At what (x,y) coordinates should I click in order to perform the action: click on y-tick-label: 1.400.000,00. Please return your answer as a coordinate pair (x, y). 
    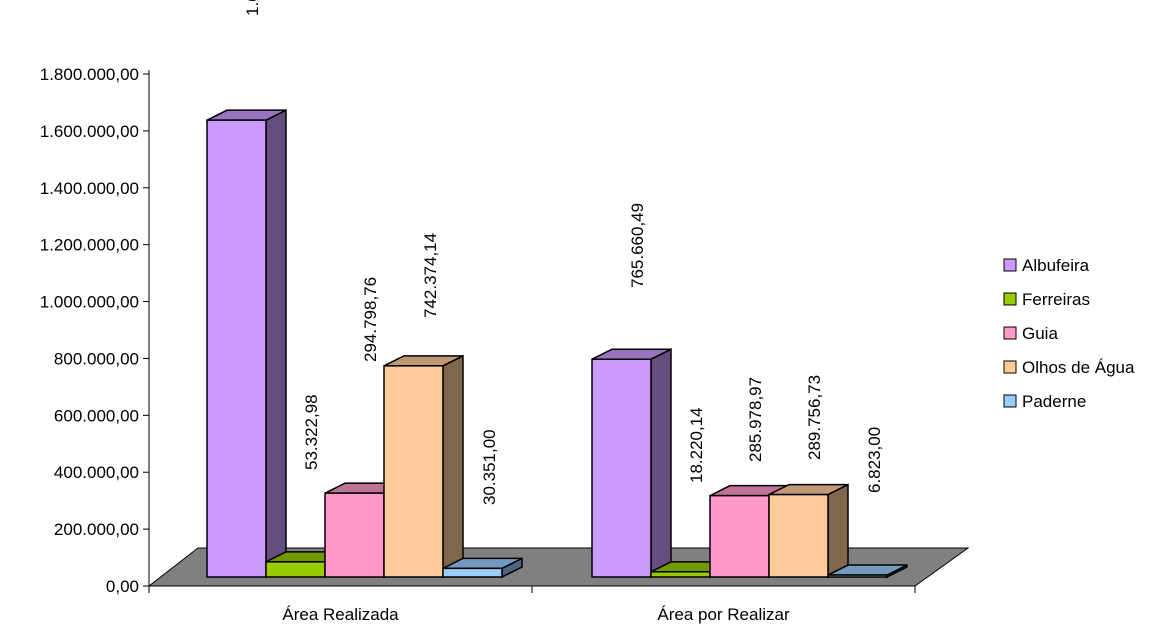
    Looking at the image, I should click on (89, 188).